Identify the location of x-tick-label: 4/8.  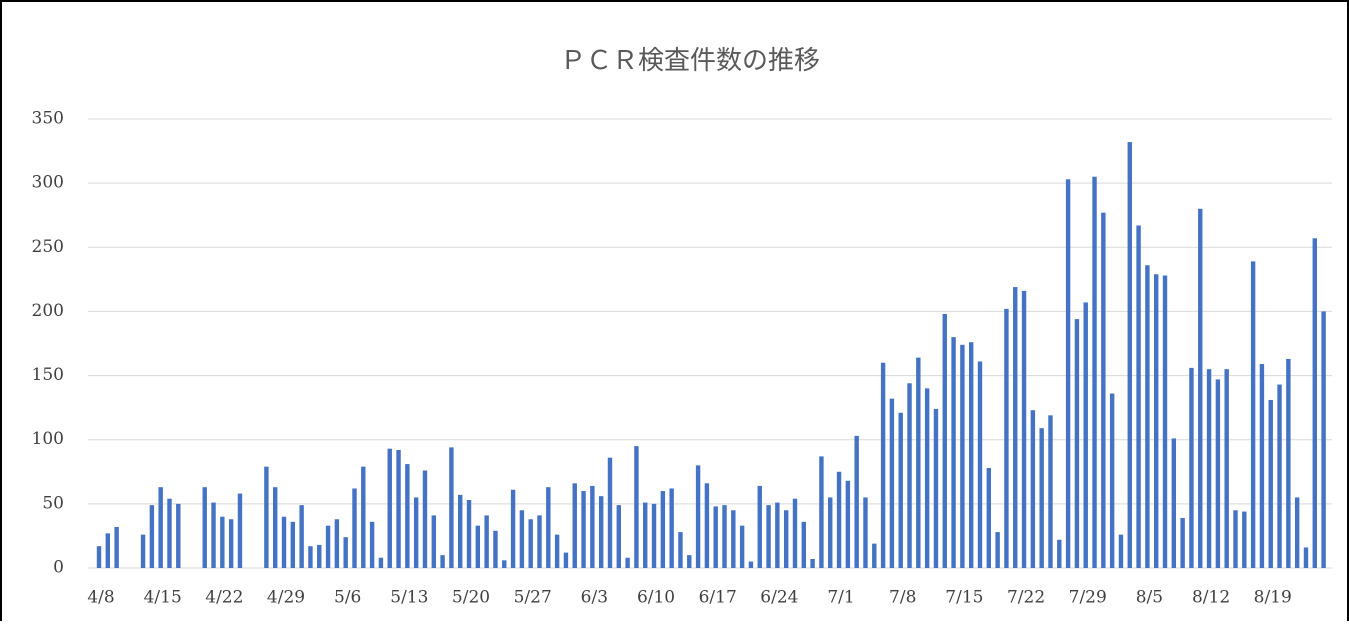
(100, 598).